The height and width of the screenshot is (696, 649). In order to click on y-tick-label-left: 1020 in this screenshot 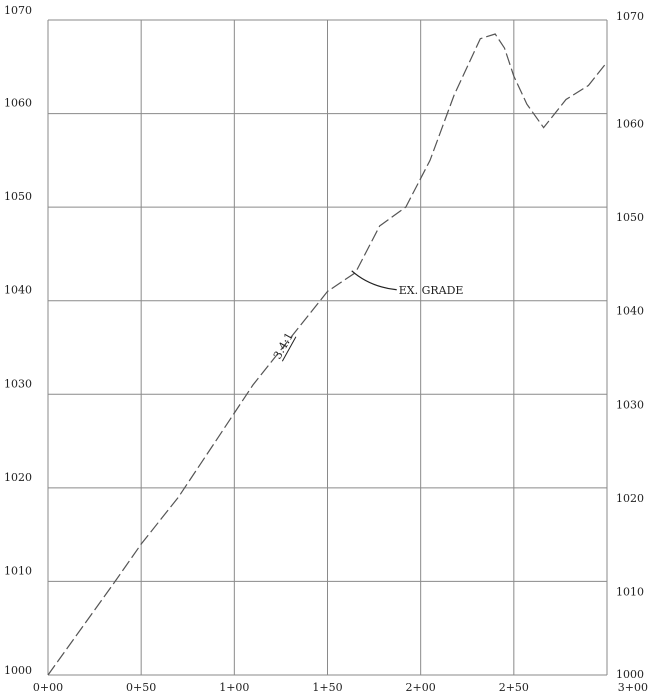, I will do `click(18, 477)`.